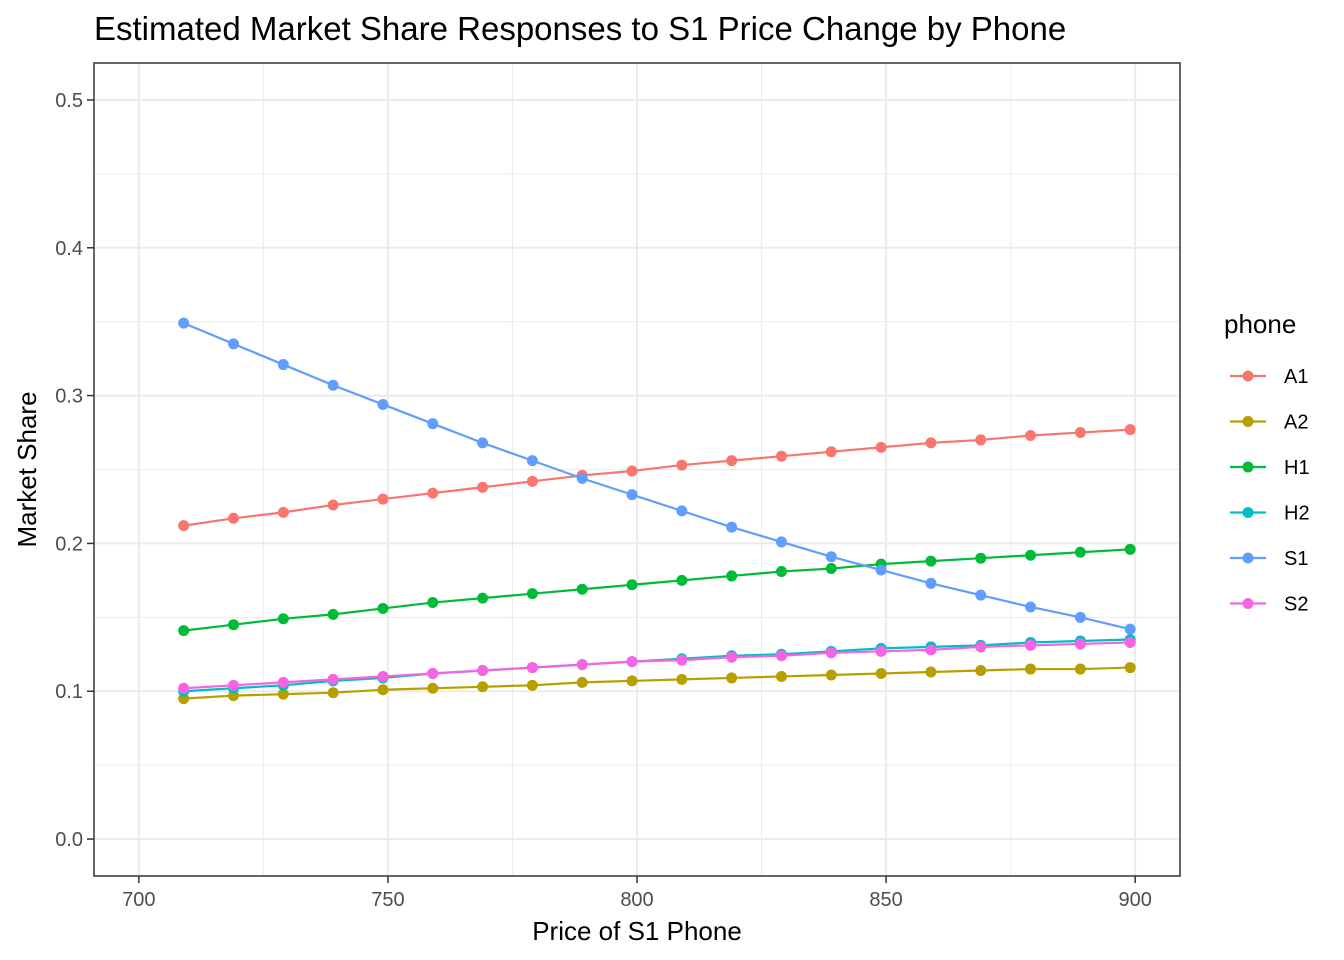 The image size is (1344, 960). I want to click on legend-item-s1: S1, so click(1269, 559).